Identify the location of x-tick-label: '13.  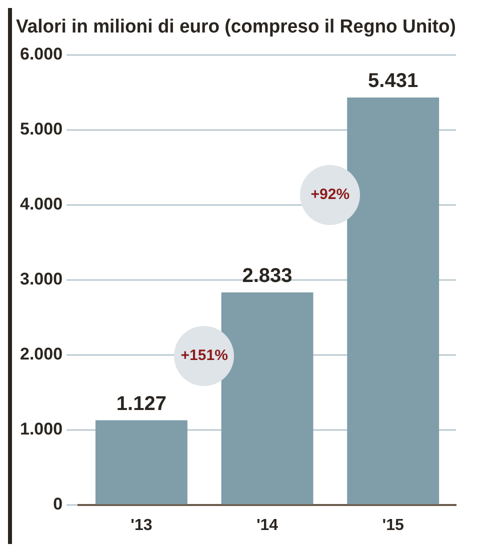
(141, 525).